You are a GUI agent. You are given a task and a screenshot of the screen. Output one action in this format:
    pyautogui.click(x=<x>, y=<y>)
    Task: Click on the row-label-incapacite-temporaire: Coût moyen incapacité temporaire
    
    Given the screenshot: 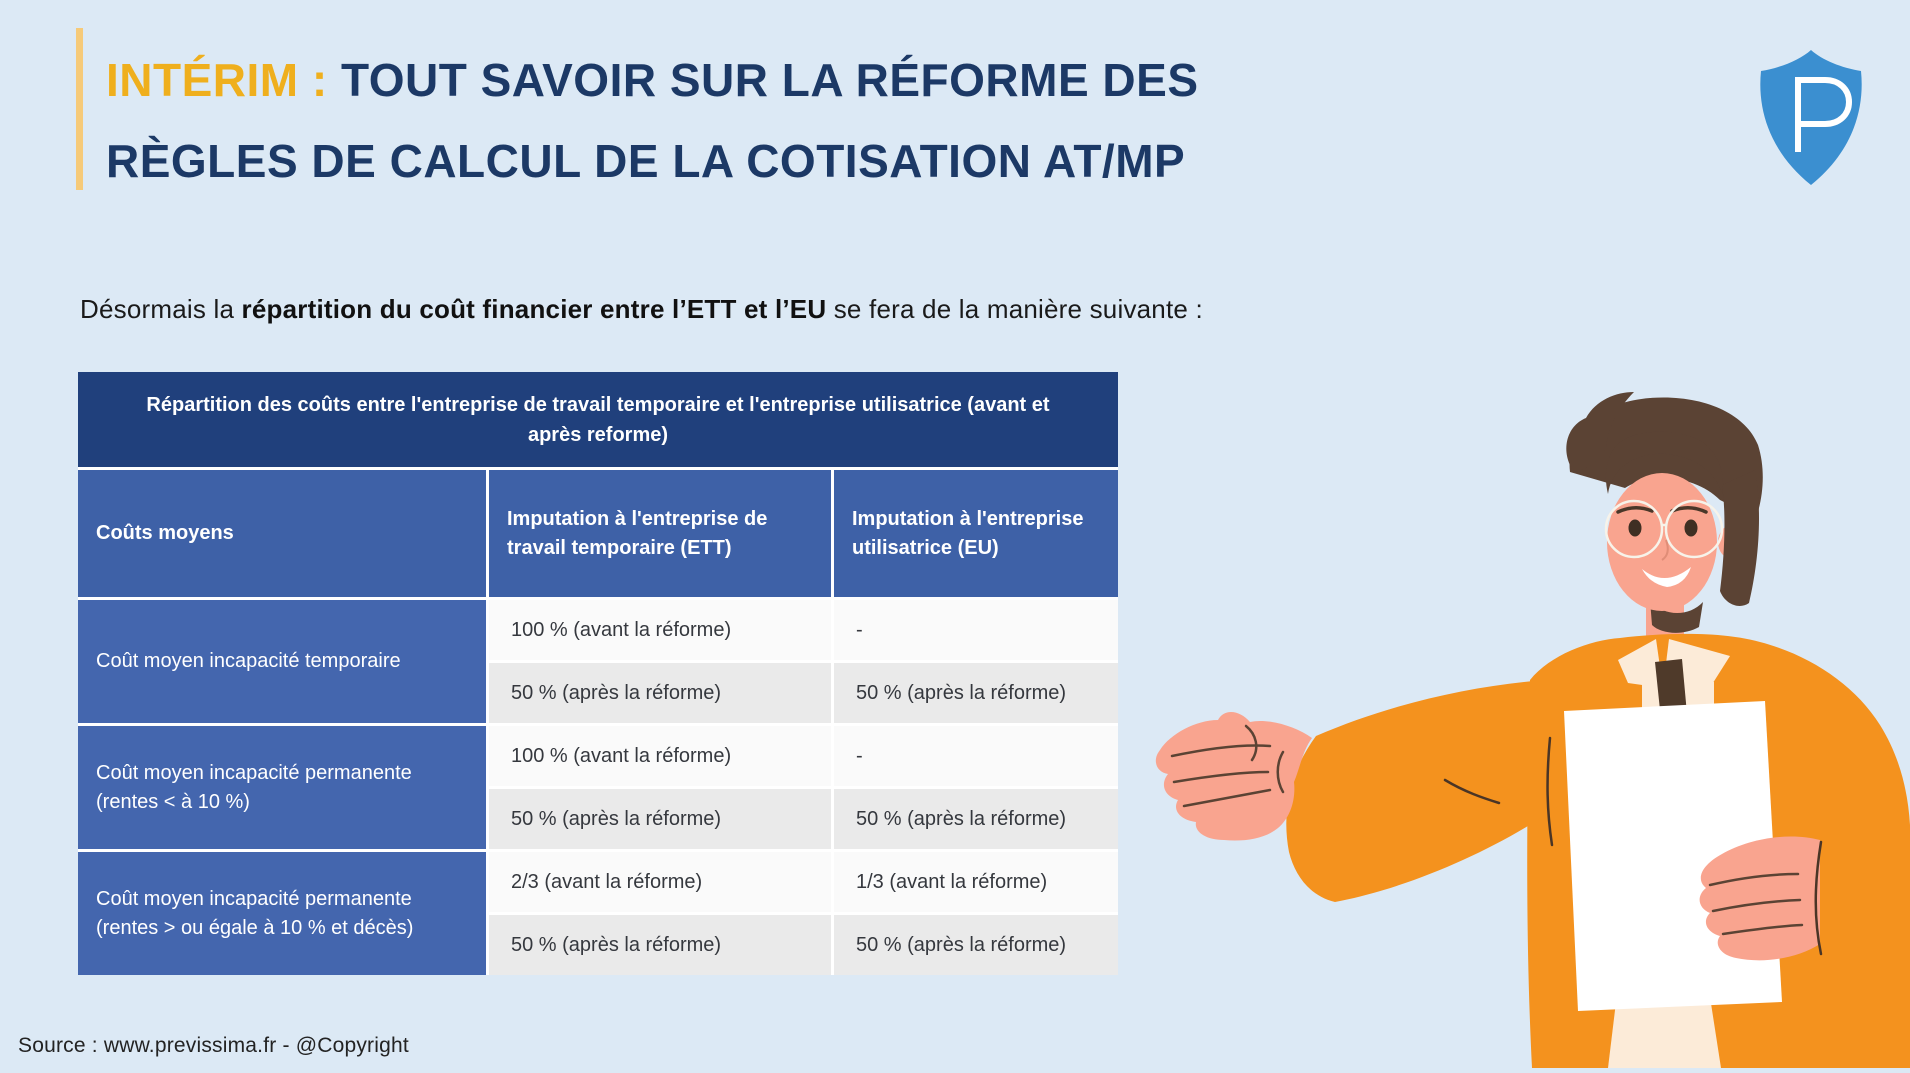 What is the action you would take?
    pyautogui.click(x=282, y=661)
    